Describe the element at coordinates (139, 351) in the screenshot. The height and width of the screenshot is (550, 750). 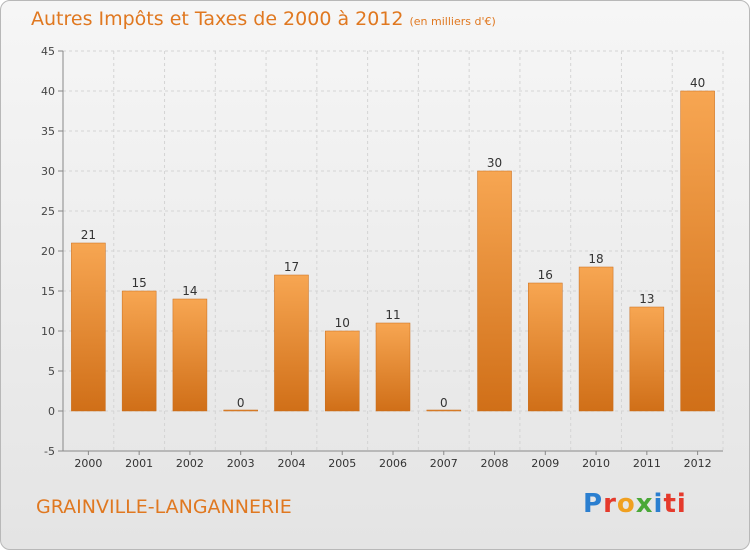
I see `bar-2001` at that location.